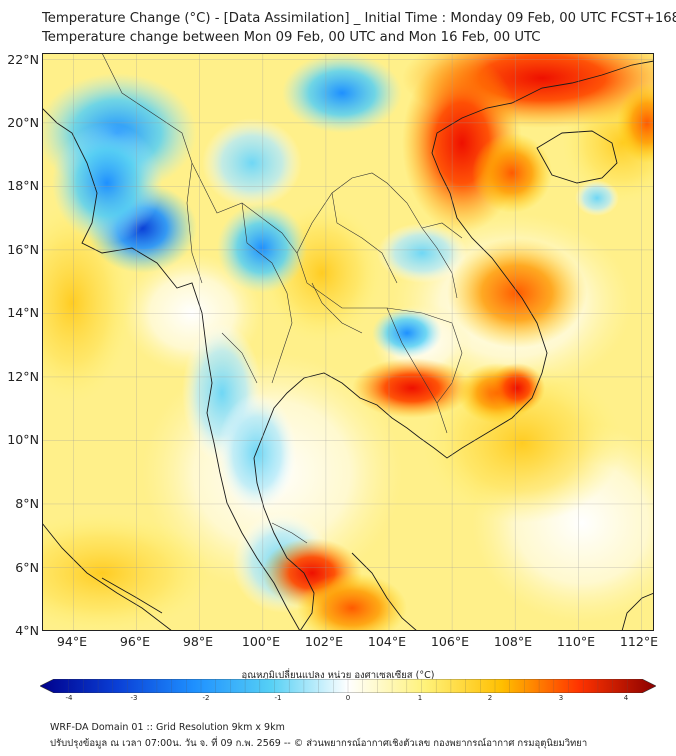 This screenshot has height=756, width=676. What do you see at coordinates (387, 641) in the screenshot?
I see `lon-label-104e: 104°E` at bounding box center [387, 641].